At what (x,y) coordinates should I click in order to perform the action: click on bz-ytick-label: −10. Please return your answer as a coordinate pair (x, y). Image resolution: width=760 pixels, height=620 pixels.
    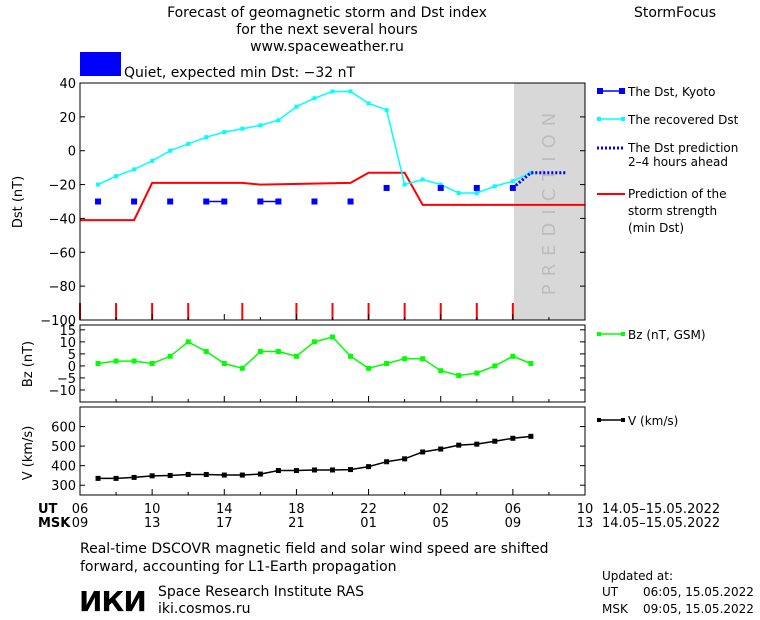
    Looking at the image, I should click on (62, 391).